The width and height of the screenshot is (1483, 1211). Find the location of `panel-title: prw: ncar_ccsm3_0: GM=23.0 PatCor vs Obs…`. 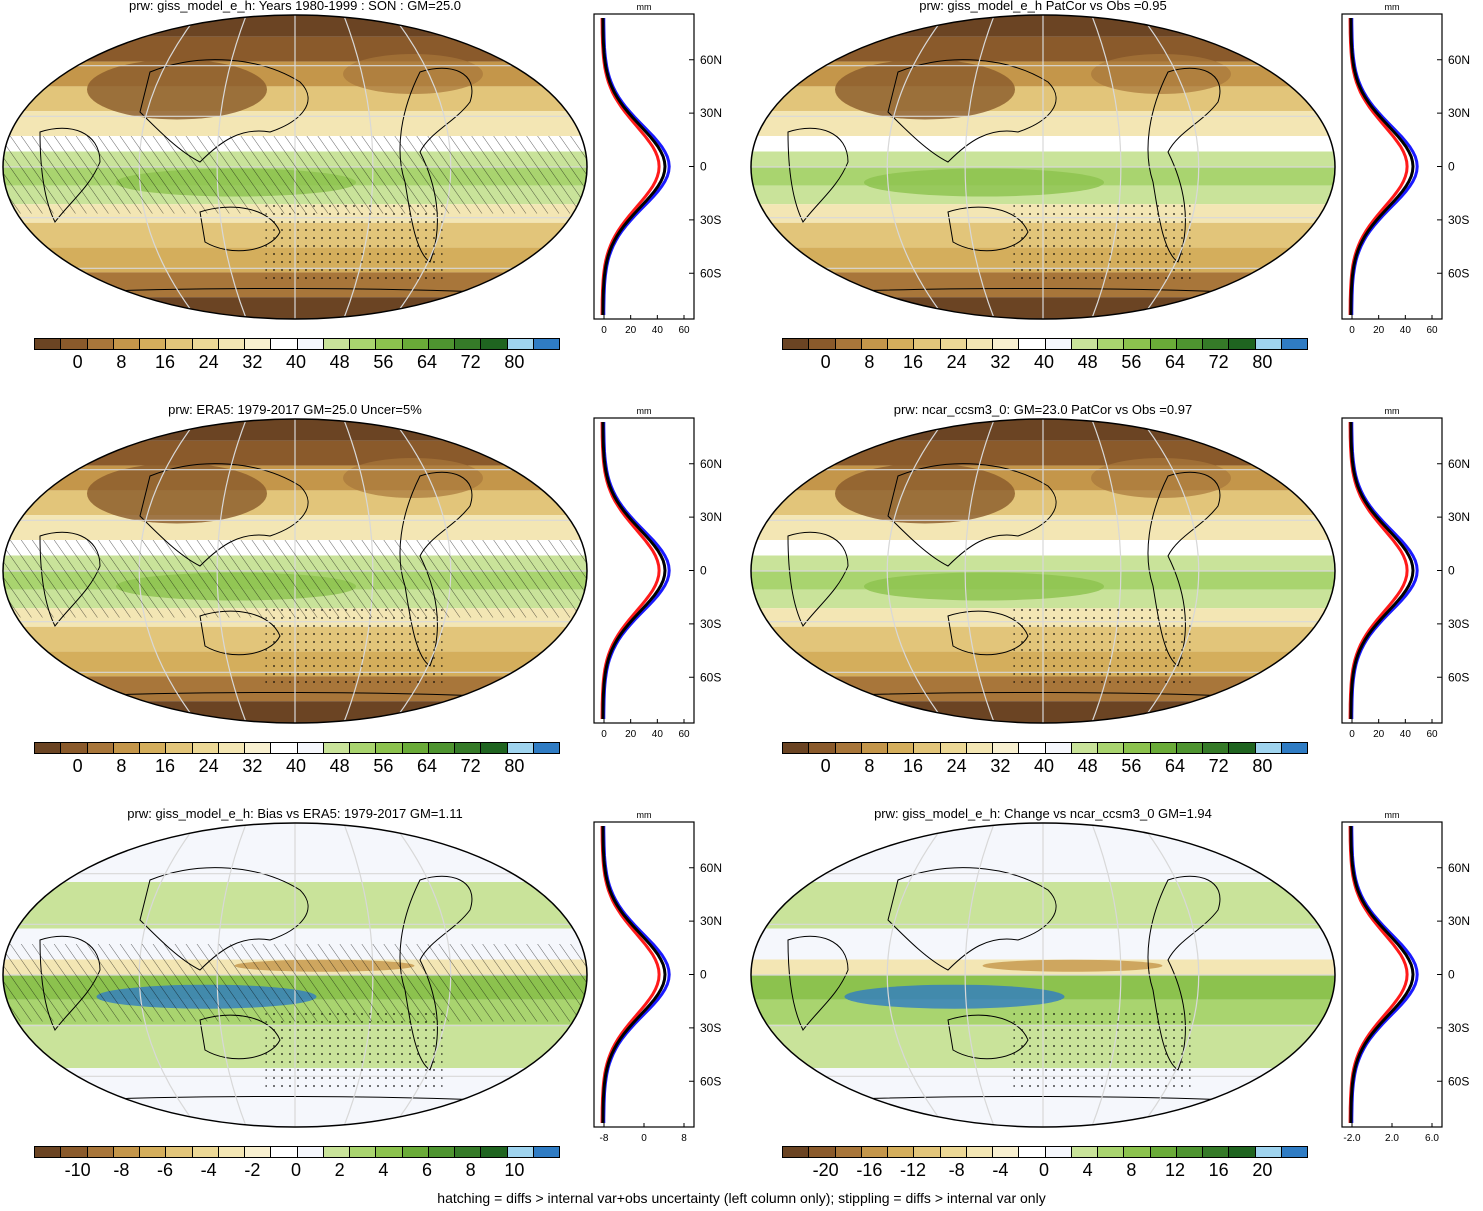

panel-title: prw: ncar_ccsm3_0: GM=23.0 PatCor vs Obs… is located at coordinates (1043, 409).